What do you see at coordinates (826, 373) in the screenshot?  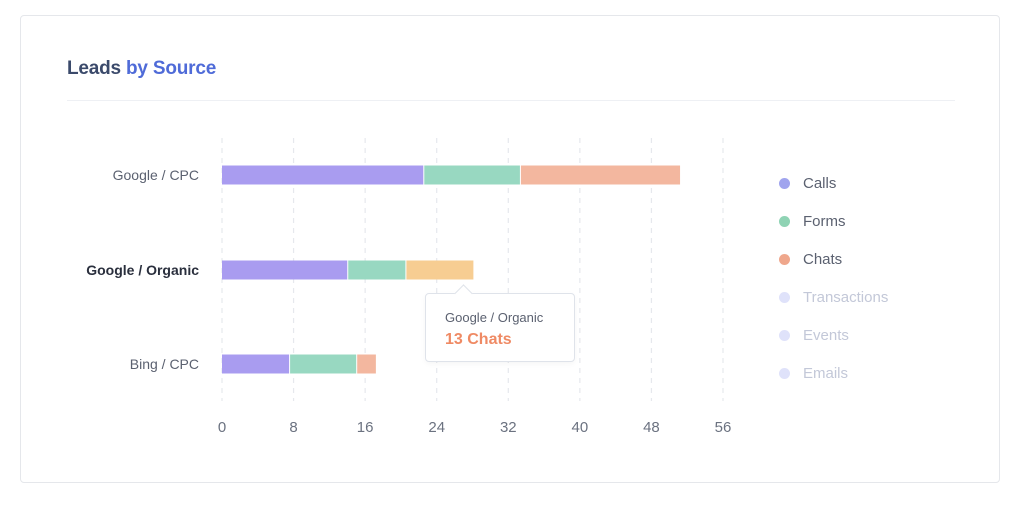 I see `legend-label: Emails` at bounding box center [826, 373].